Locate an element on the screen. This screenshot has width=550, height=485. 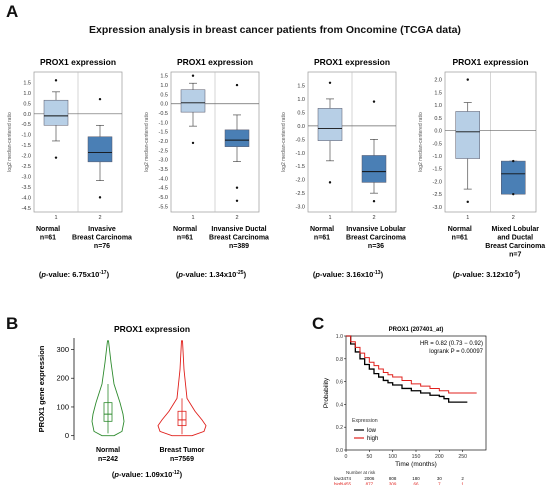
legend-label-low: low is located at coordinates (372, 431).